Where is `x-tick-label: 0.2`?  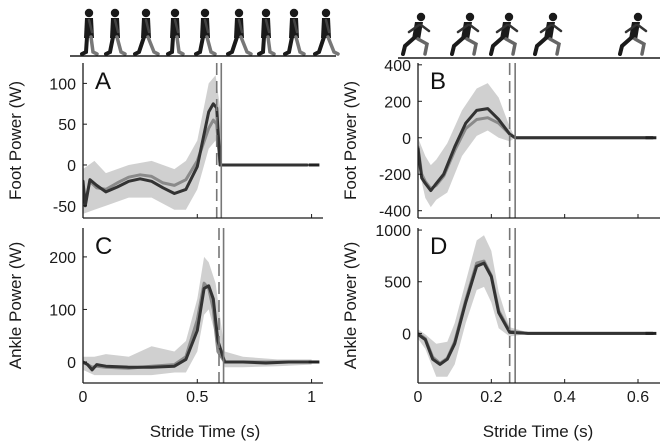
x-tick-label: 0.2 is located at coordinates (491, 397).